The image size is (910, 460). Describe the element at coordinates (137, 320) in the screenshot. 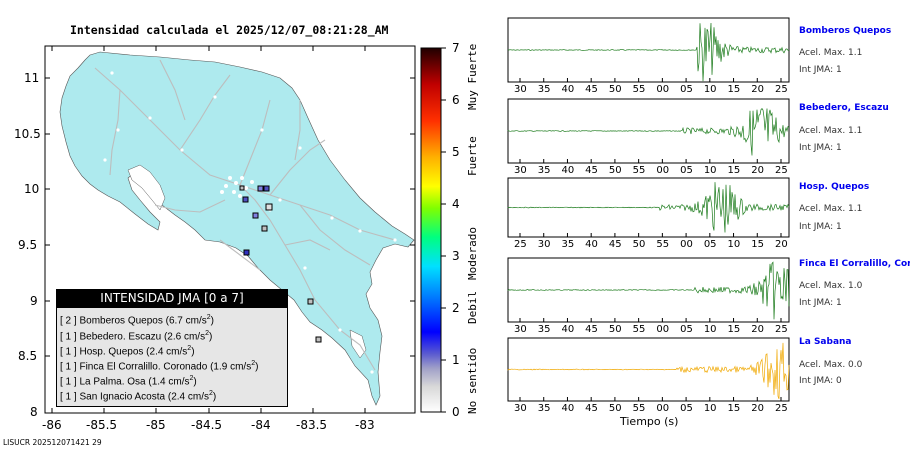

I see `legend-item: [ 2 ] Bomberos Quepos (6.7 cm/s2)` at that location.